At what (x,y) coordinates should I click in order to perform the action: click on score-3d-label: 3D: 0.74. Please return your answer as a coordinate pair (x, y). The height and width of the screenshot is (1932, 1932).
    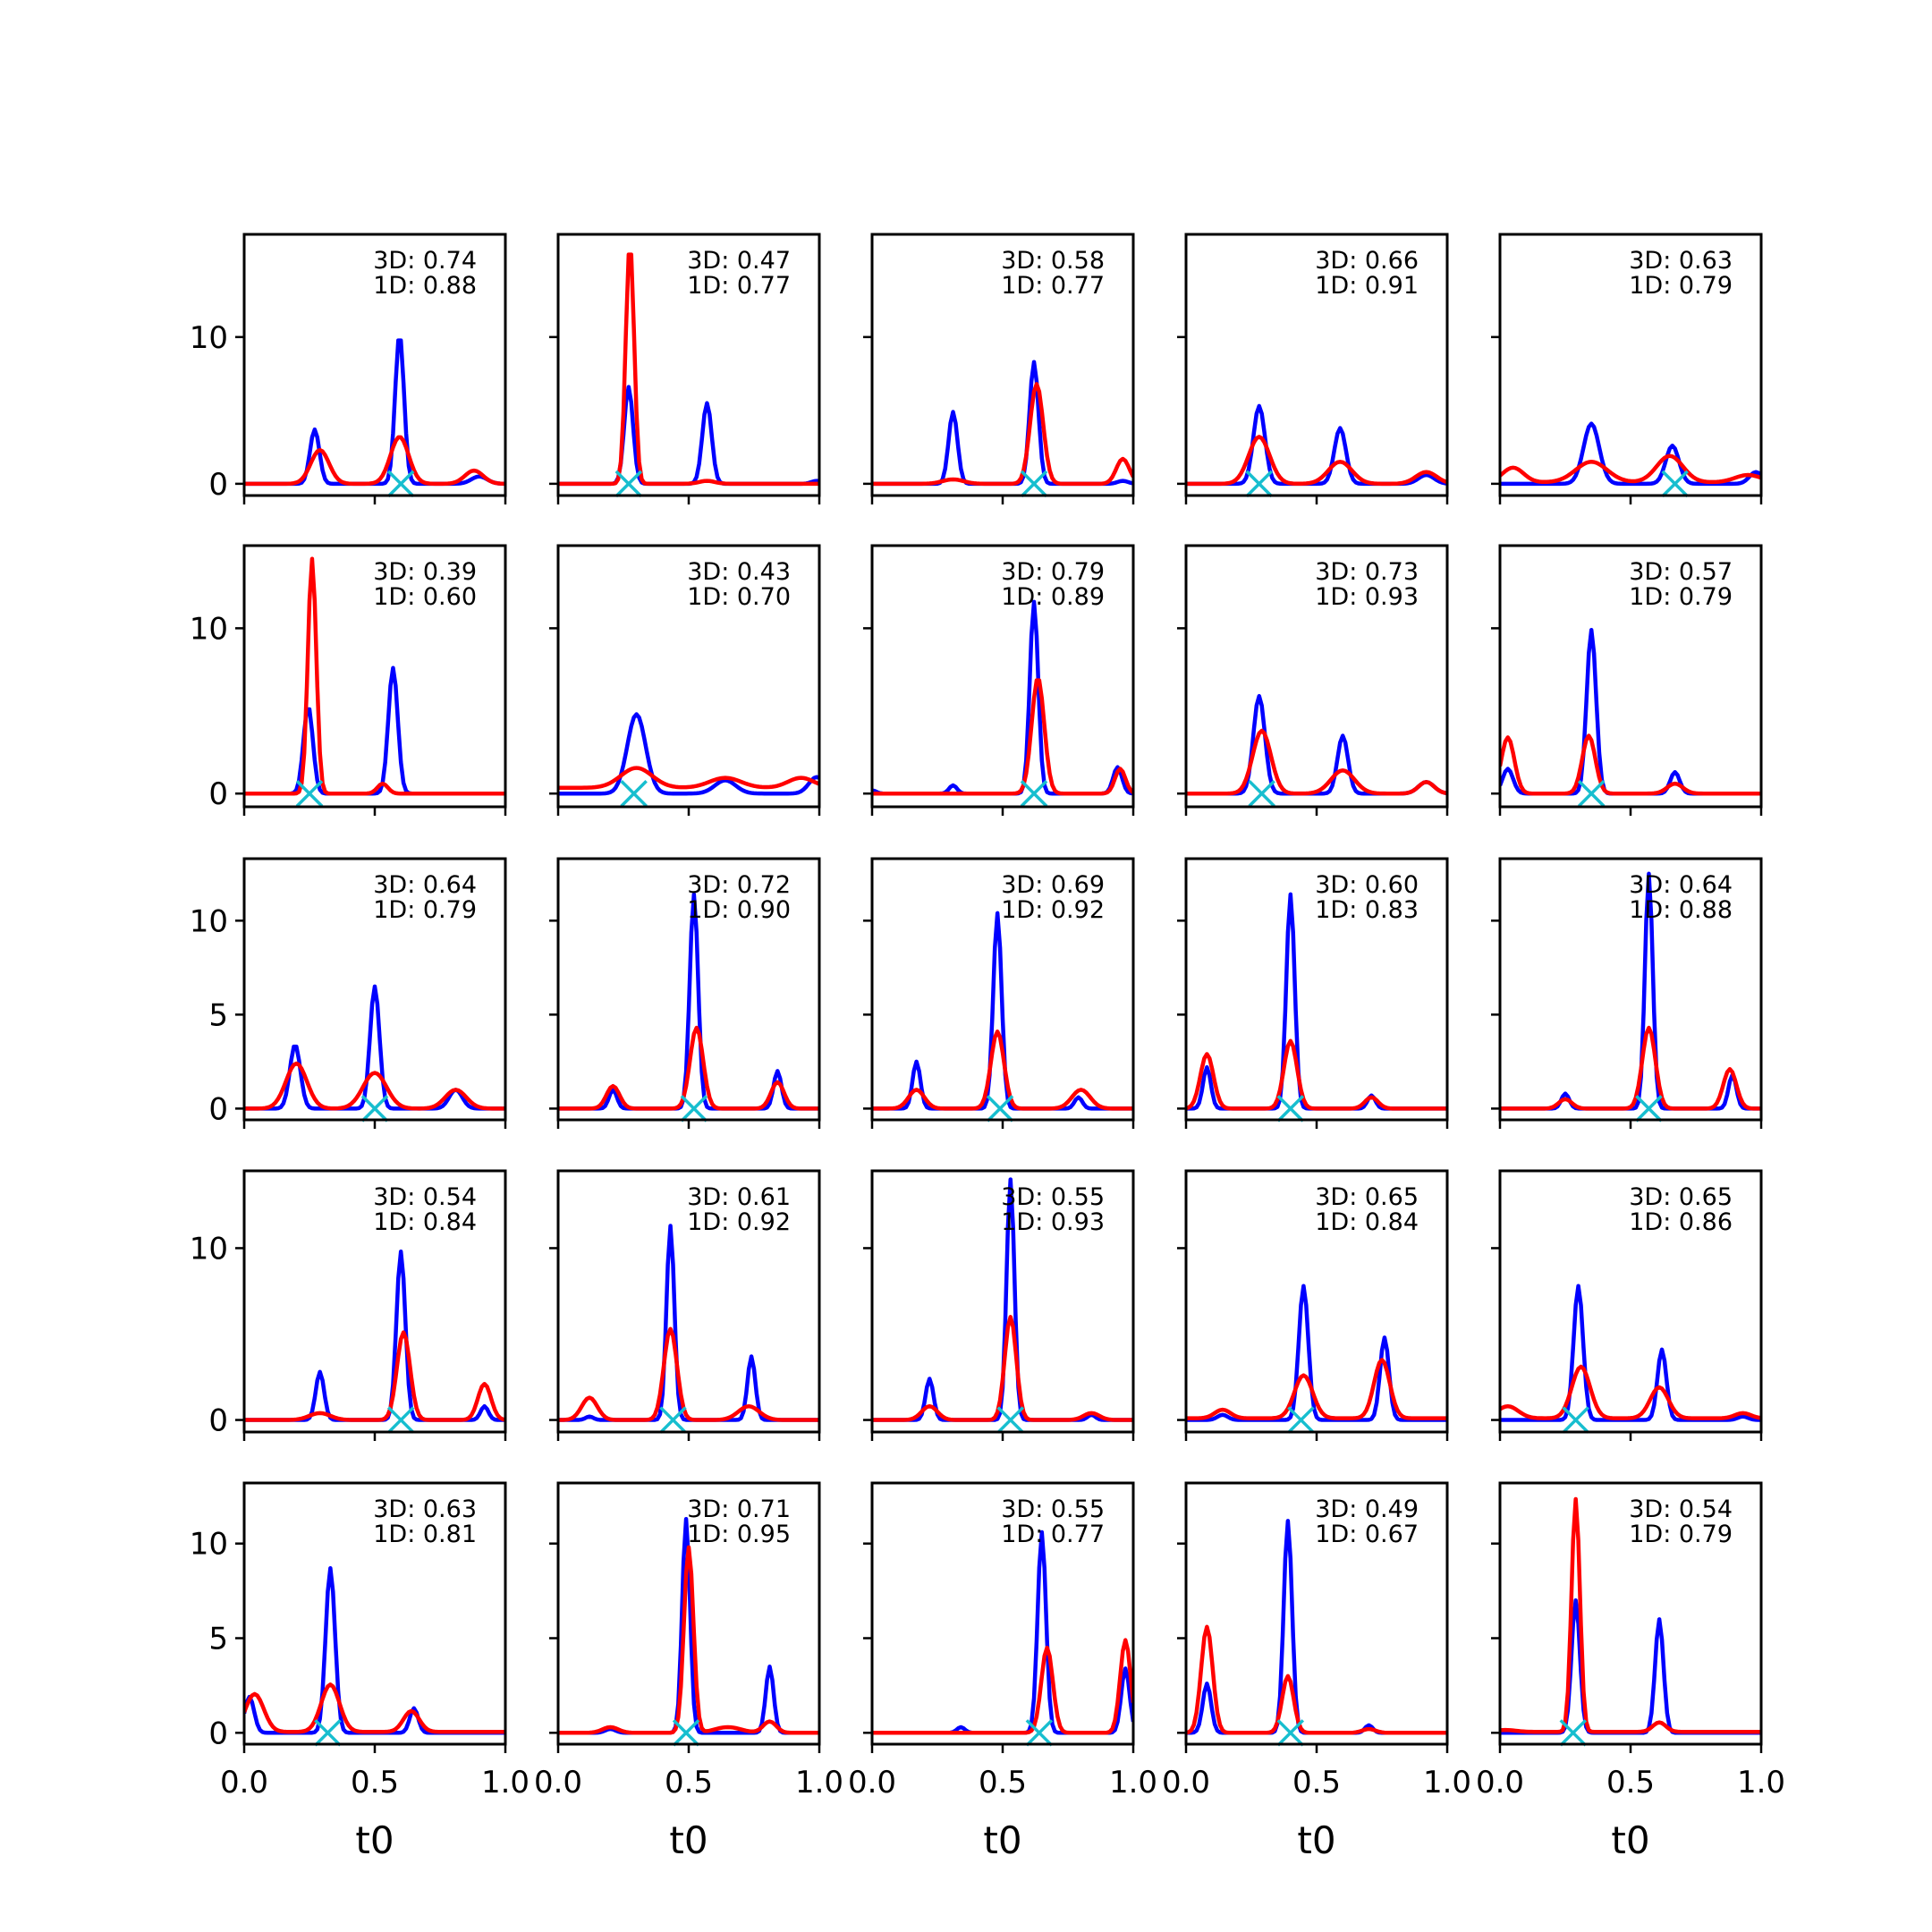
    Looking at the image, I should click on (425, 261).